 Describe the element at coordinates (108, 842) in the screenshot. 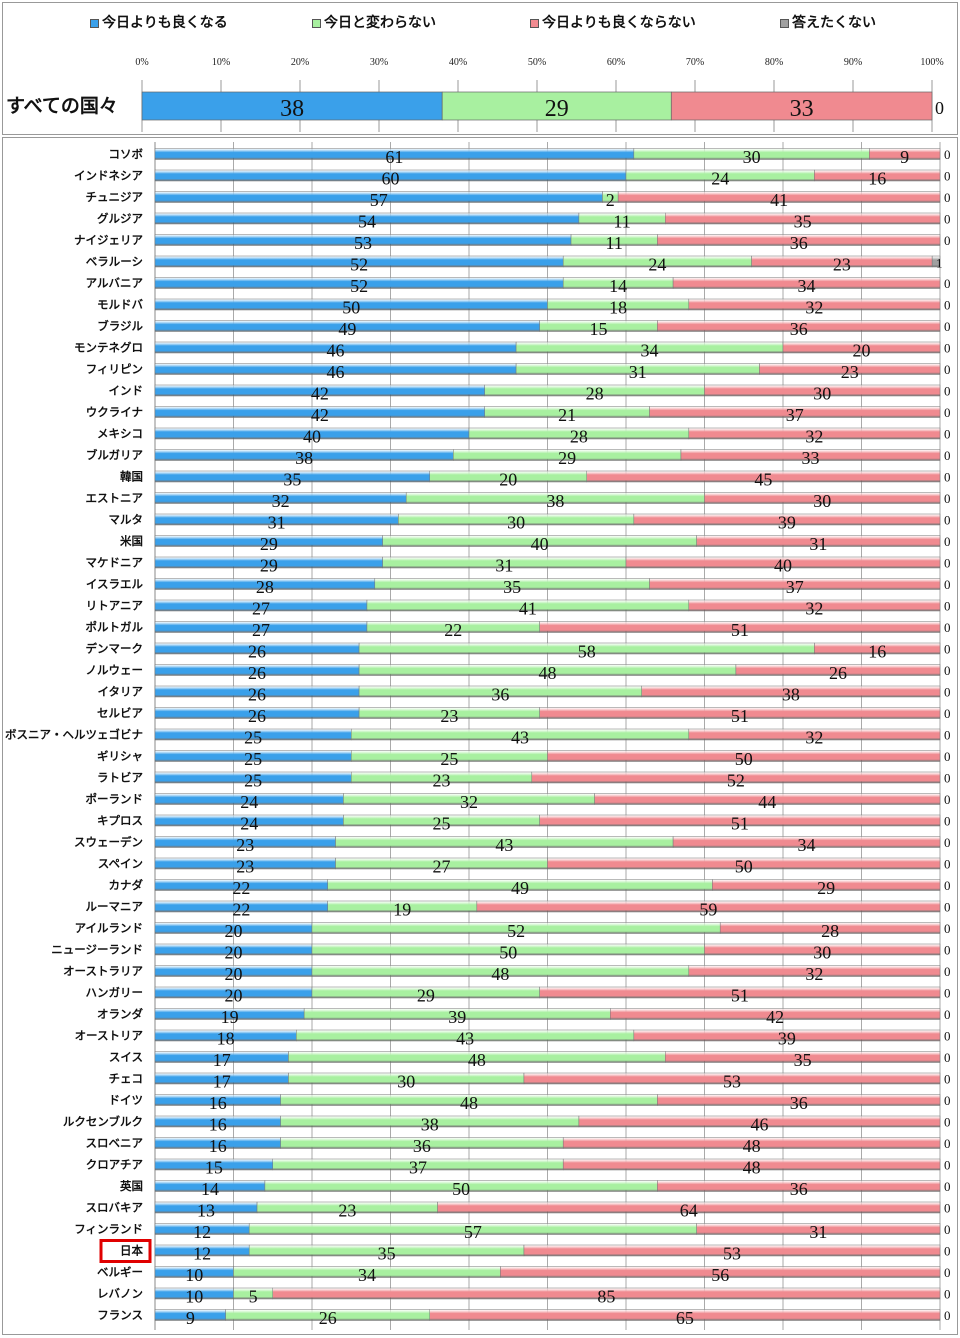

I see `category-label: スウェーデン` at that location.